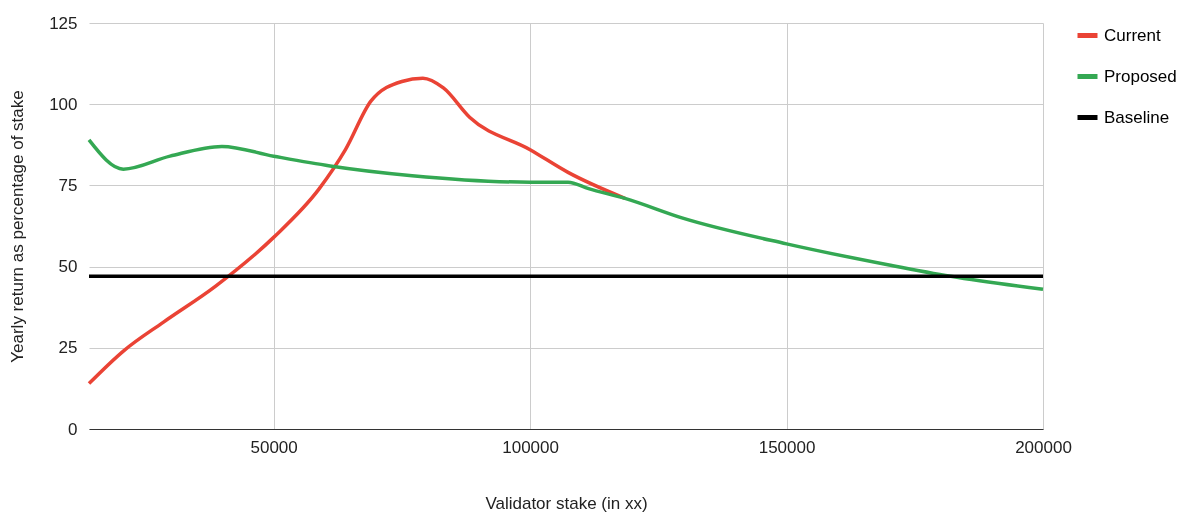  Describe the element at coordinates (68, 348) in the screenshot. I see `y-tick-label: 25` at that location.